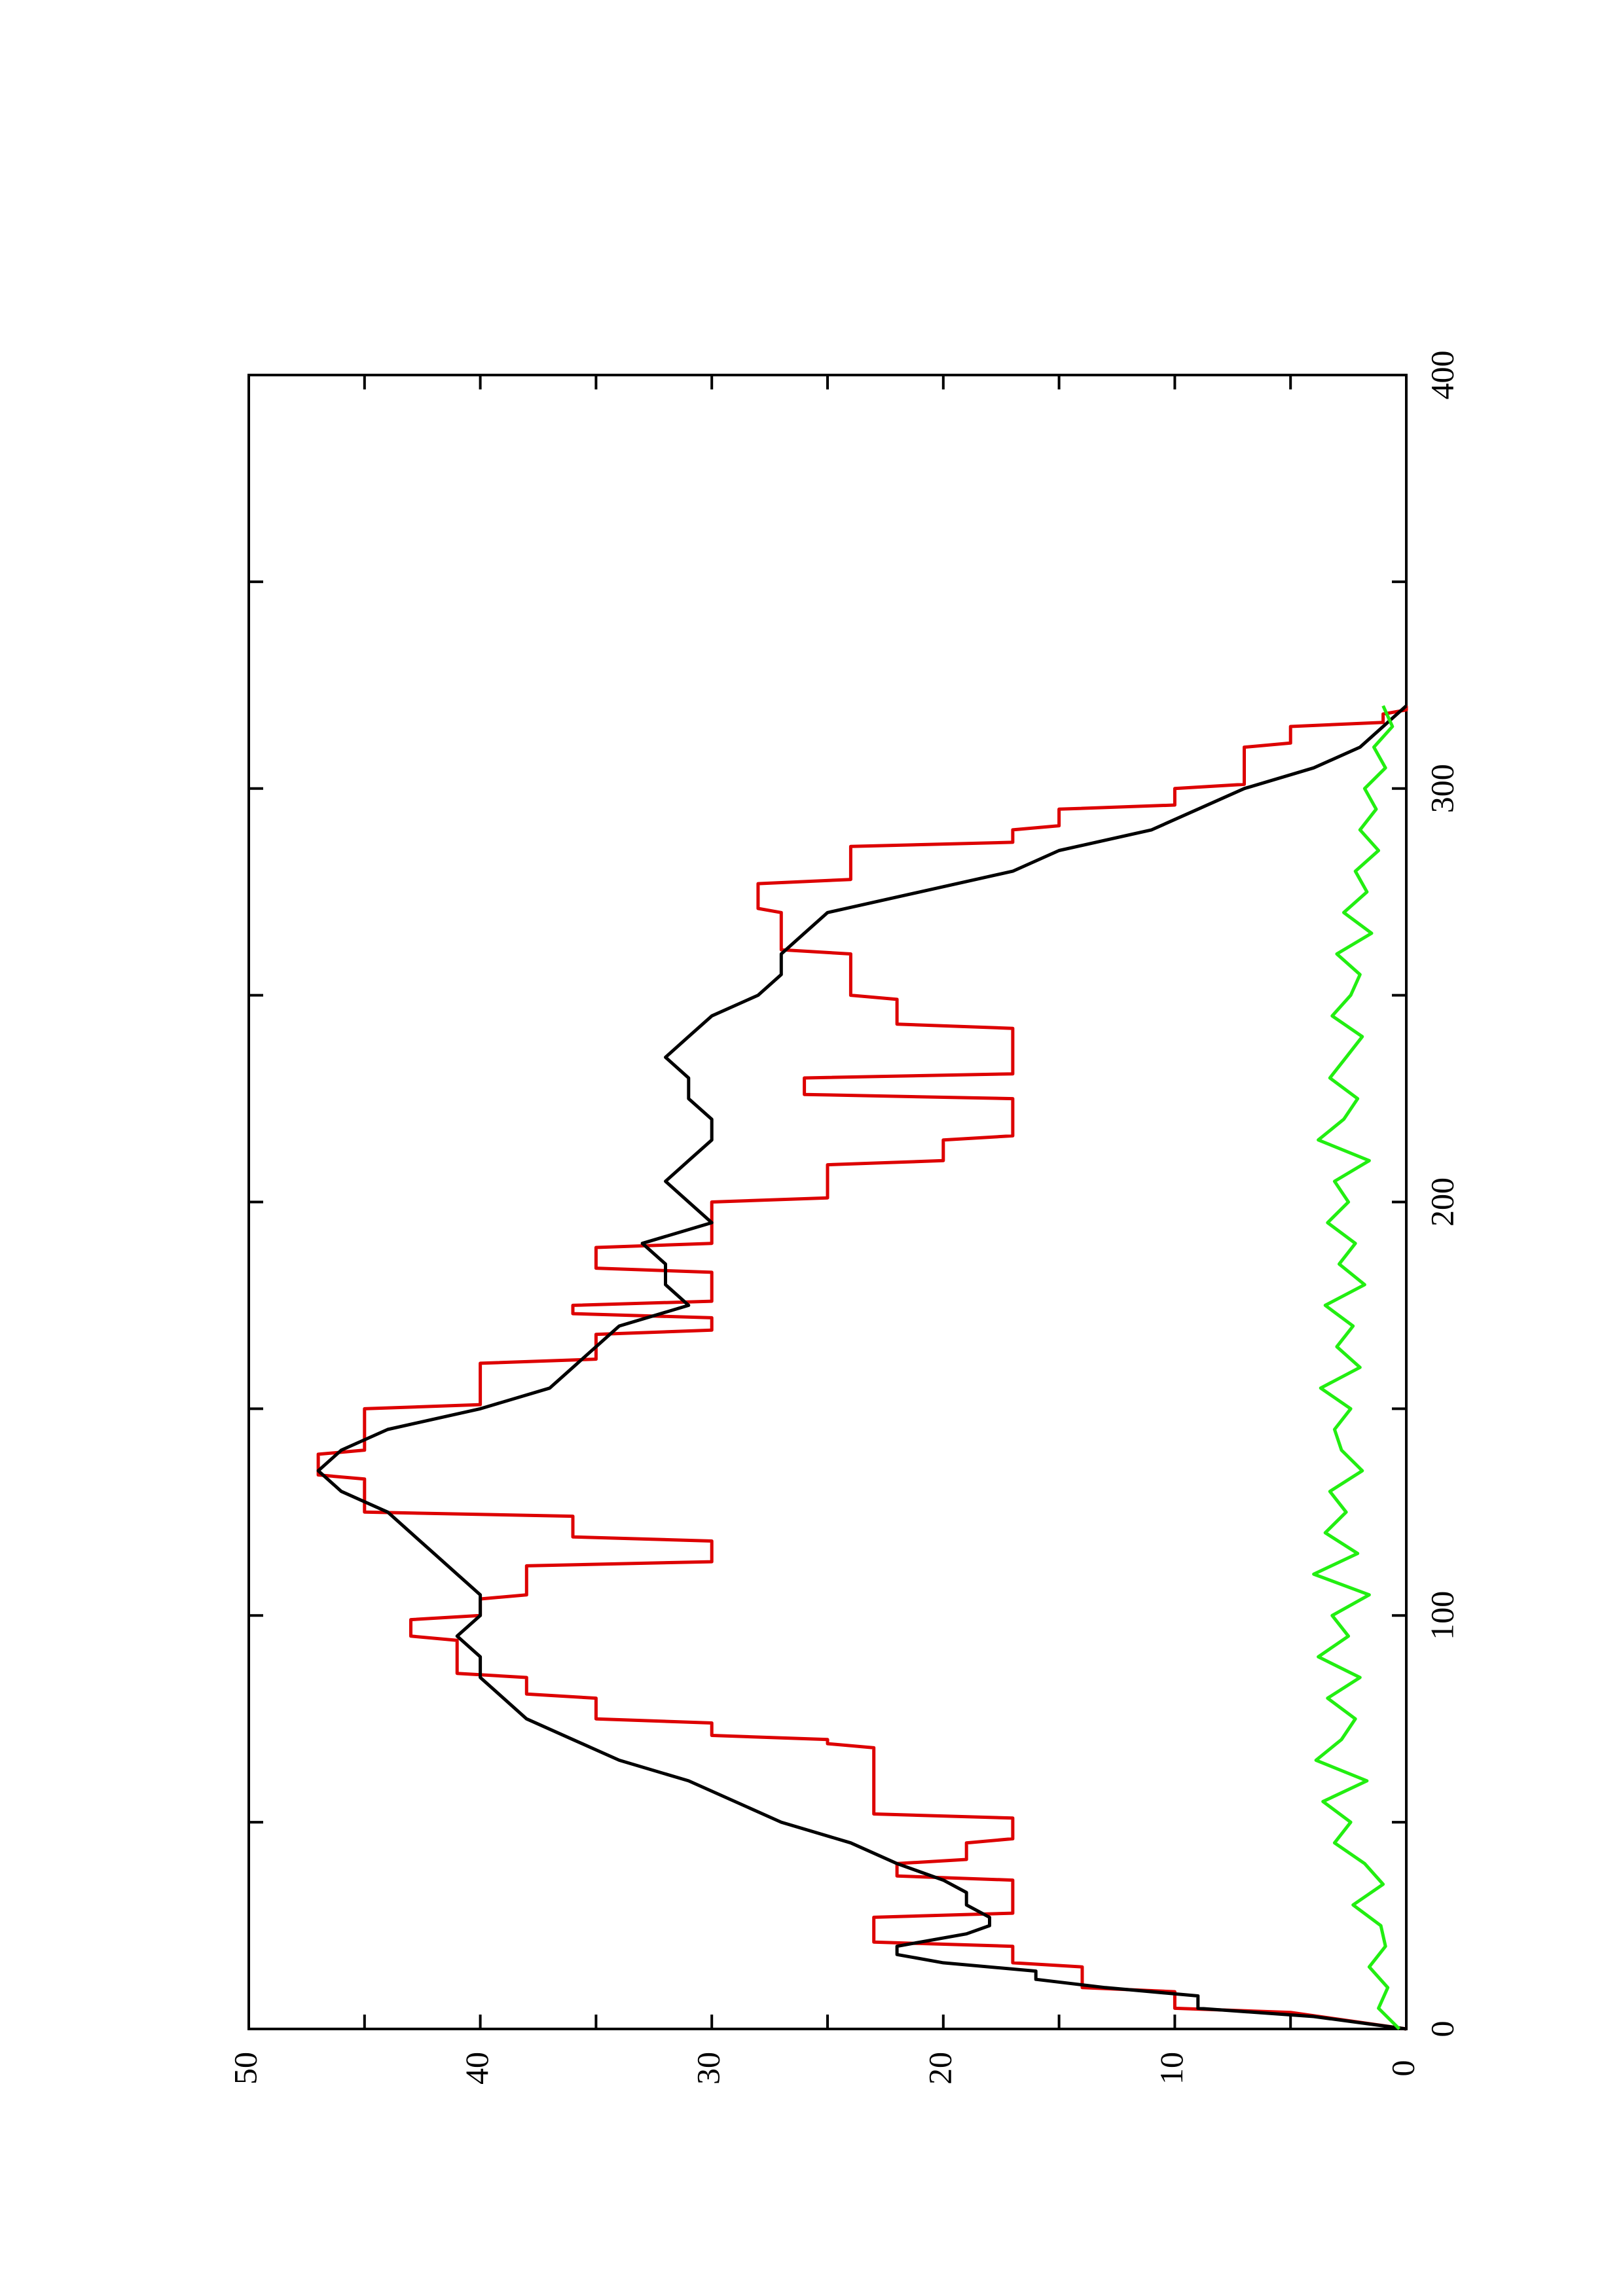 Image resolution: width=1623 pixels, height=2296 pixels. I want to click on y-tick-label: 10, so click(1171, 2068).